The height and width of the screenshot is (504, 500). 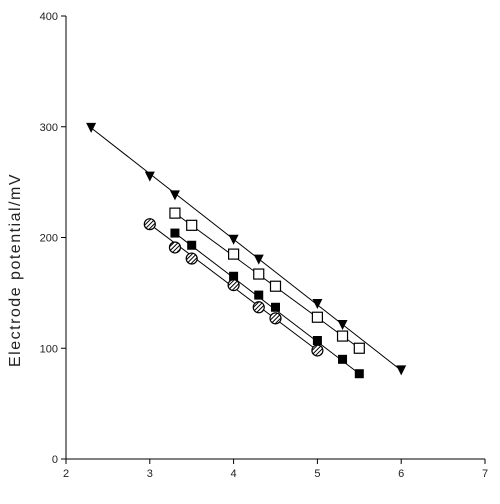 I want to click on y-tick-label: 200, so click(x=49, y=239).